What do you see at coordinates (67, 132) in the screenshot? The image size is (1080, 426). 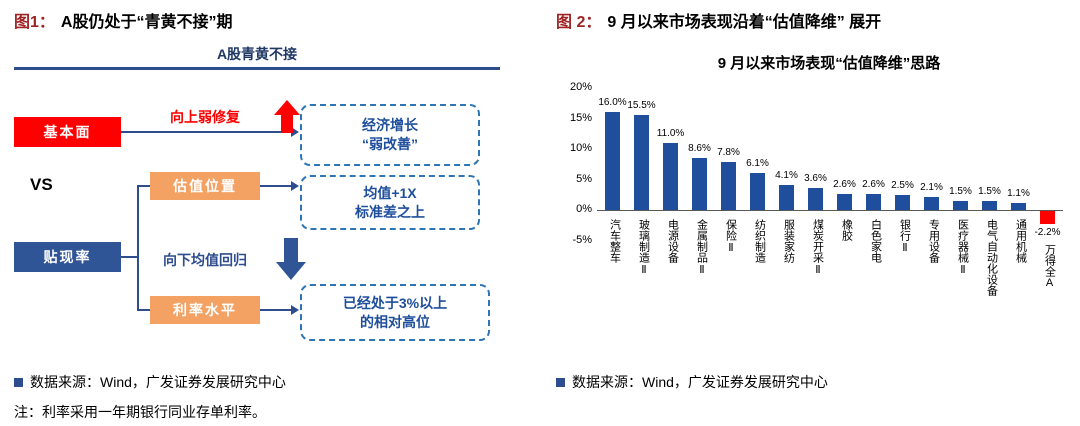 I see `fundamental-box: 基本面` at bounding box center [67, 132].